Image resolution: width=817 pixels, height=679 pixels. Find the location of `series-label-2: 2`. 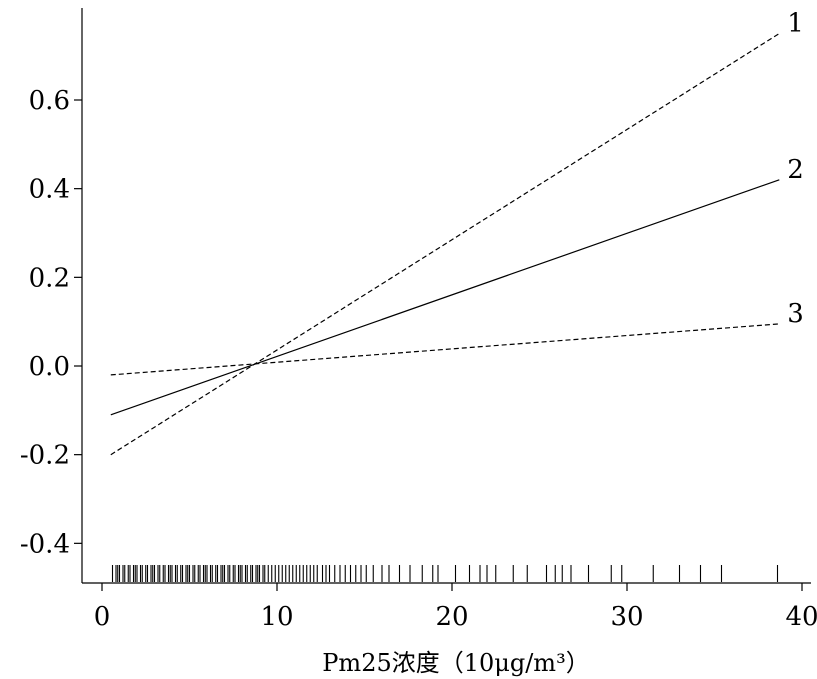

series-label-2: 2 is located at coordinates (795, 170).